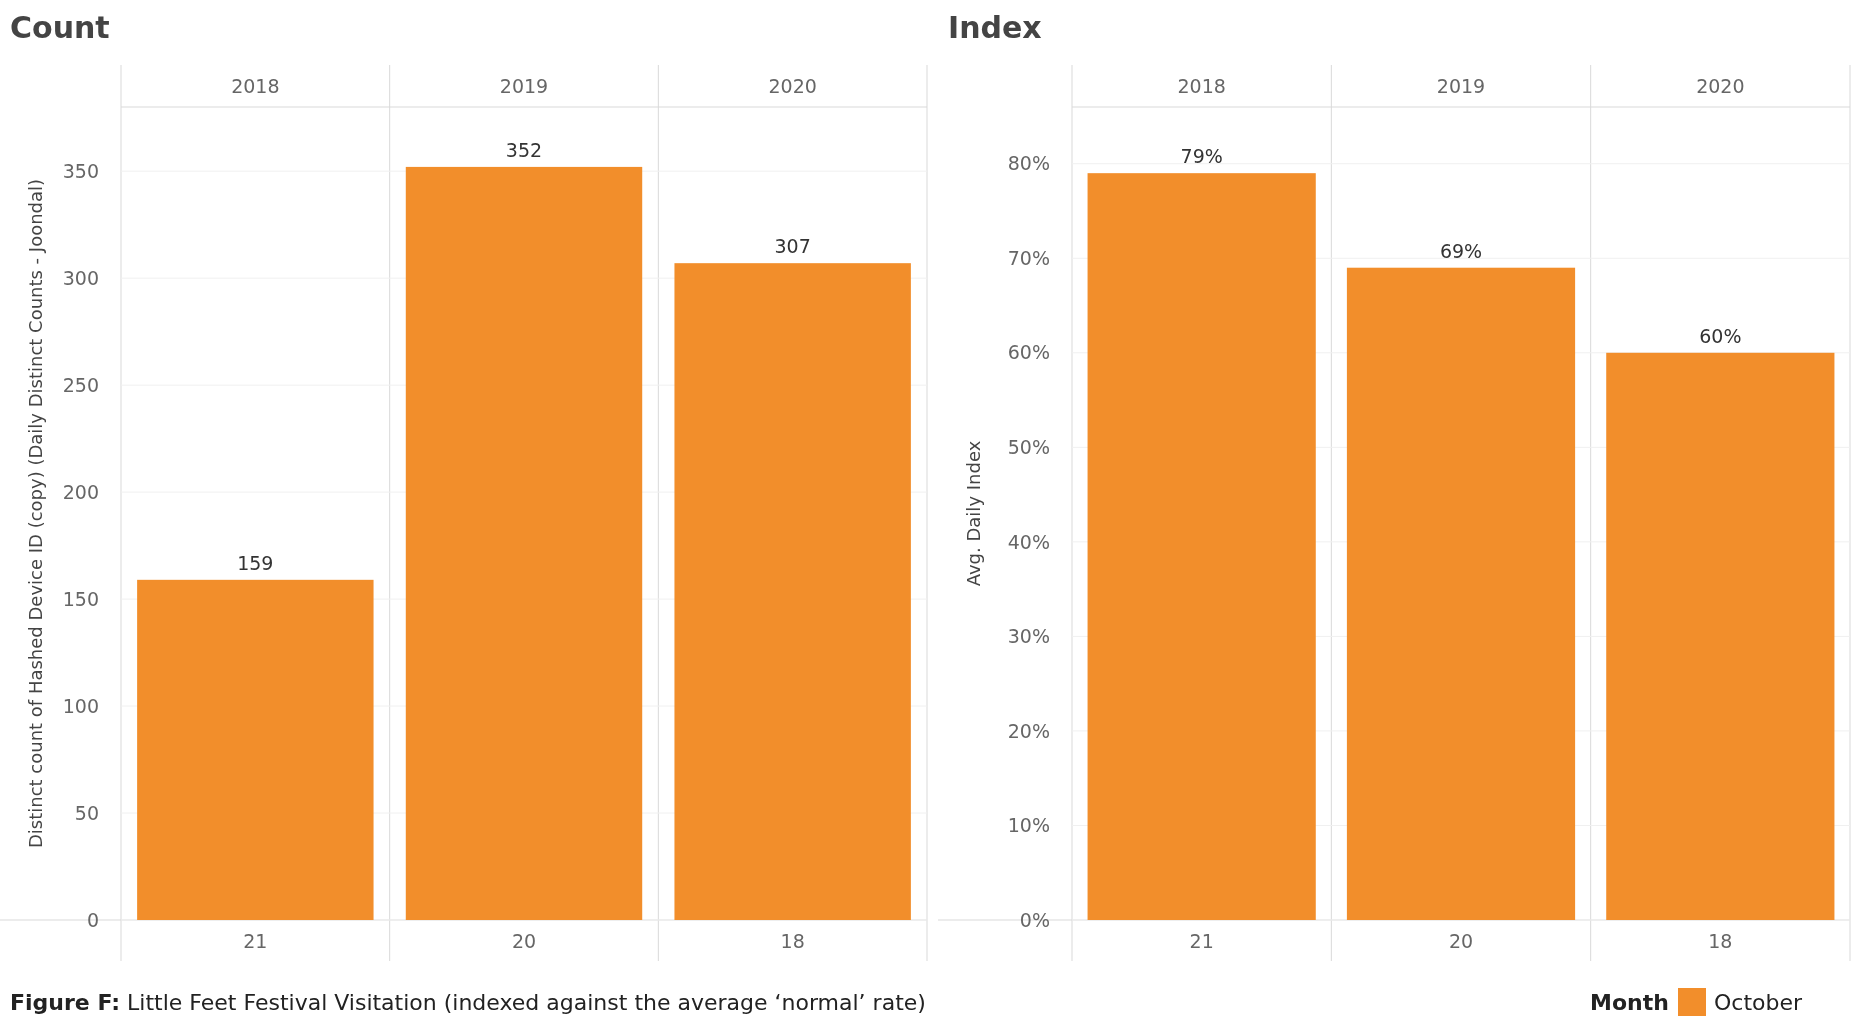 The width and height of the screenshot is (1861, 1023). Describe the element at coordinates (468, 1002) in the screenshot. I see `text: Figure F: Little Feet Festival Visitation (indexed against the average ‘normal’ rate)` at that location.